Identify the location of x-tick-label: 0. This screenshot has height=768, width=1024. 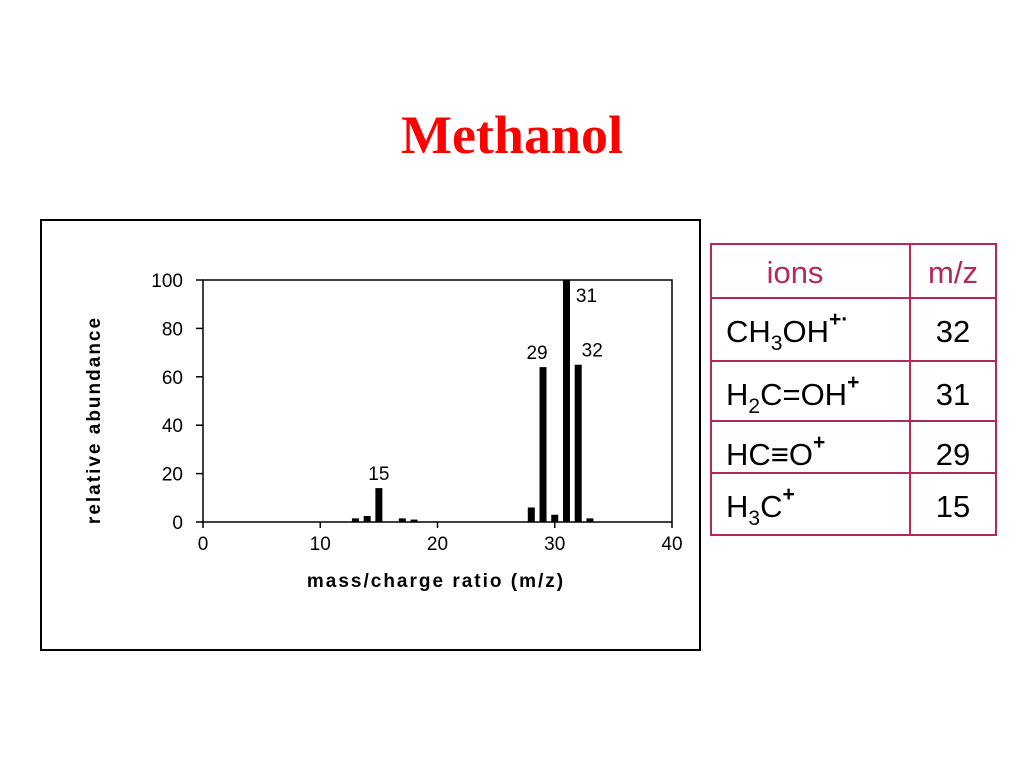
(203, 544).